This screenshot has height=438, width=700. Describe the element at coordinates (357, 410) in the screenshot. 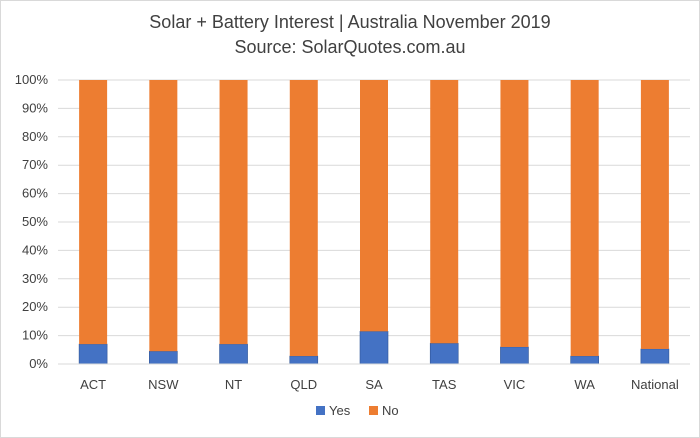

I see `legend: Yes No` at that location.